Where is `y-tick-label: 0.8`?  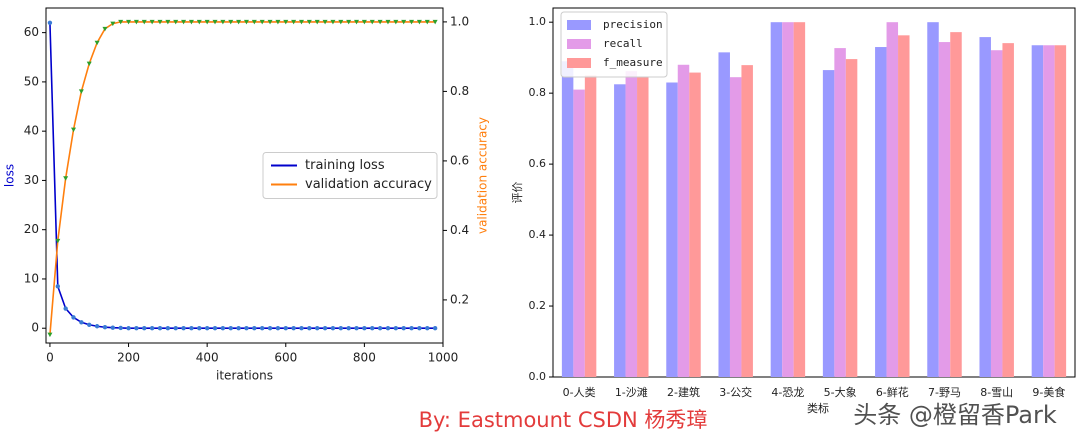 y-tick-label: 0.8 is located at coordinates (538, 92).